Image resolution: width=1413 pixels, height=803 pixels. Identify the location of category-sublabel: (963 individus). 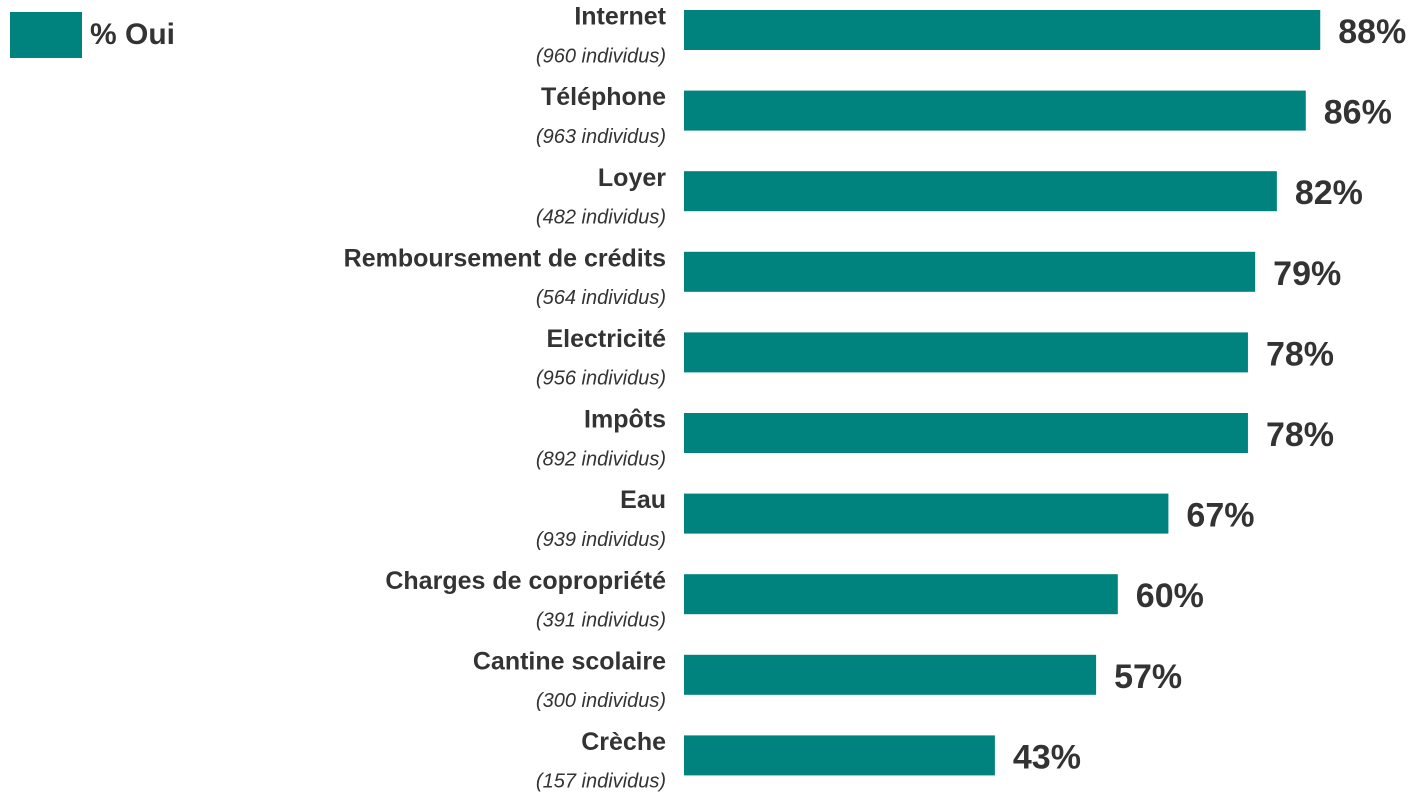
(601, 137).